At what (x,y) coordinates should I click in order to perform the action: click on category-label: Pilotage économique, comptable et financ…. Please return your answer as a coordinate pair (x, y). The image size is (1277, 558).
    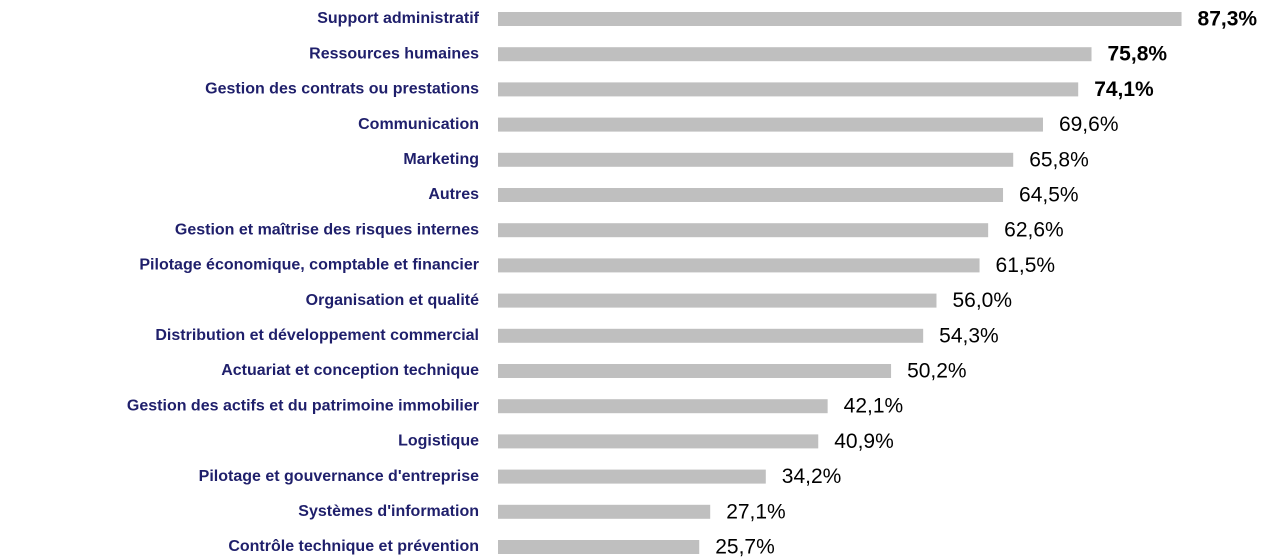
    Looking at the image, I should click on (309, 265).